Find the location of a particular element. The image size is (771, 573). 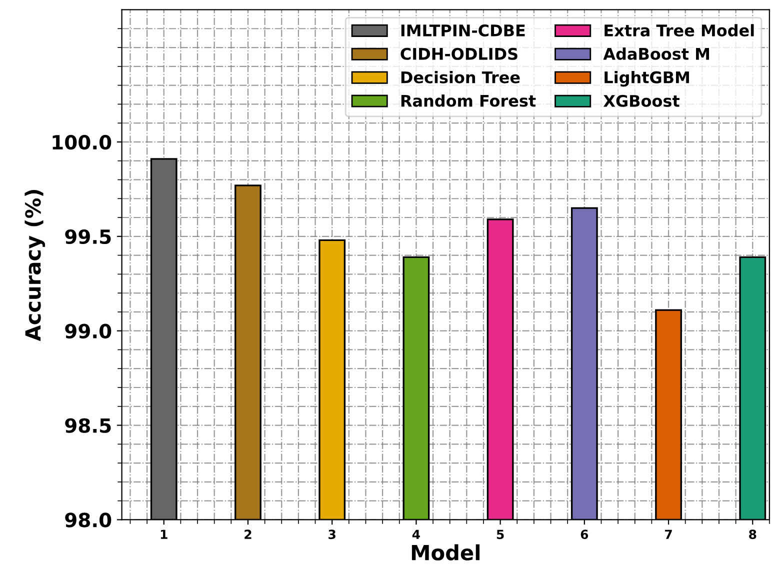

y-tick-label: 98.0 is located at coordinates (88, 520).